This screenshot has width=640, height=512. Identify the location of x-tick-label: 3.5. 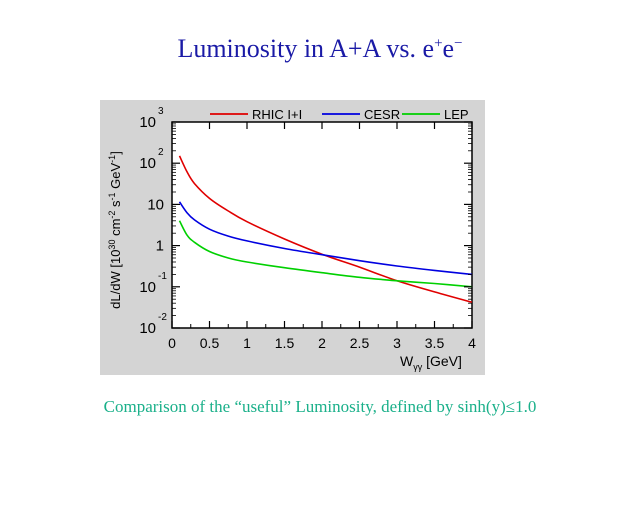
(435, 343).